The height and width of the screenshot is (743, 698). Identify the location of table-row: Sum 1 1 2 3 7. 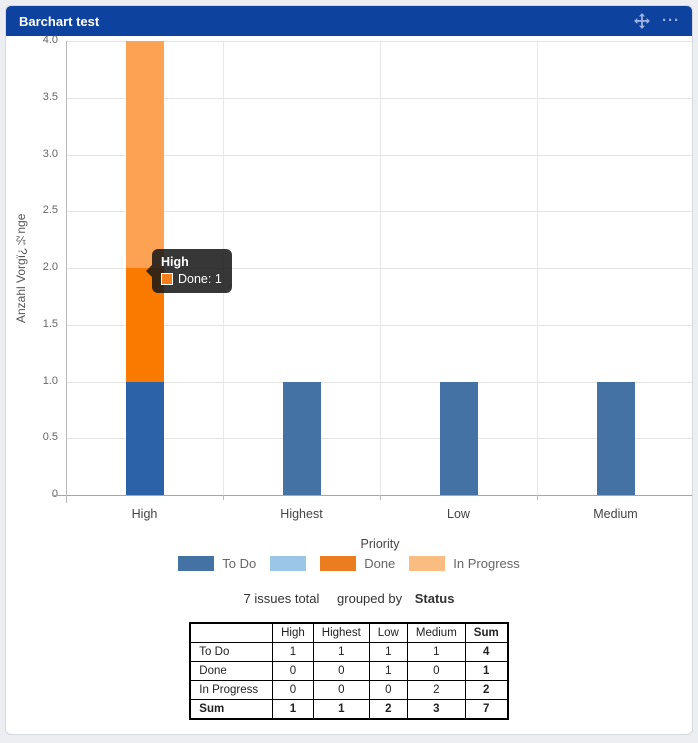
(349, 709).